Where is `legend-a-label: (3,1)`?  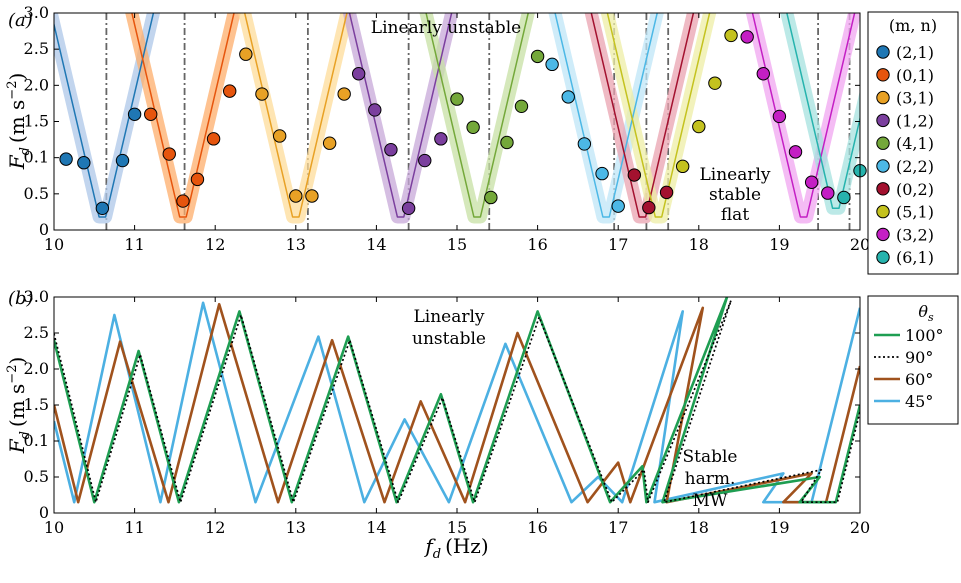
legend-a-label: (3,1) is located at coordinates (915, 98).